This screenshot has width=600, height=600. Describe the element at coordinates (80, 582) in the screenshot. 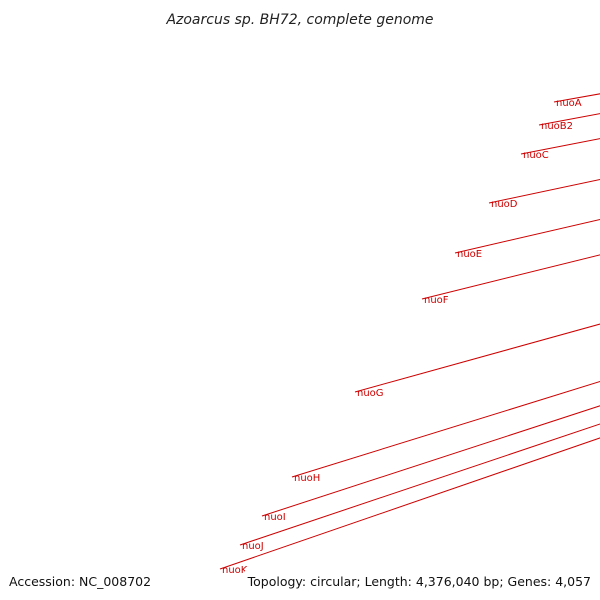

I see `accession-label: Accession: NC_008702` at that location.